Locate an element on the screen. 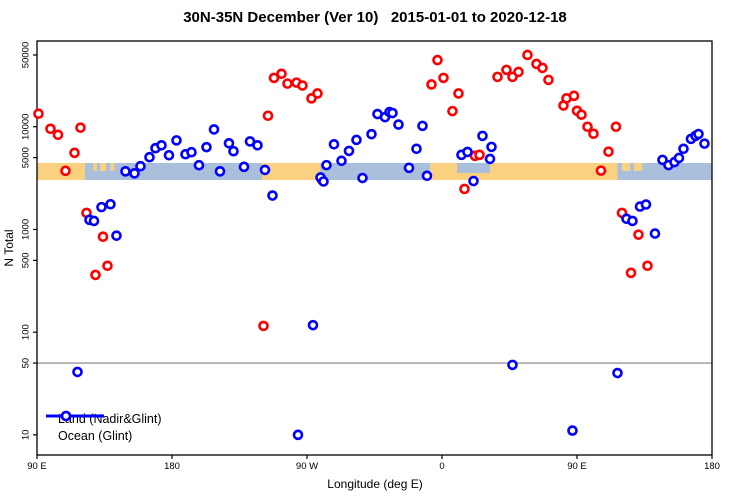 This screenshot has width=750, height=500. y-axis-title: N Total is located at coordinates (9, 248).